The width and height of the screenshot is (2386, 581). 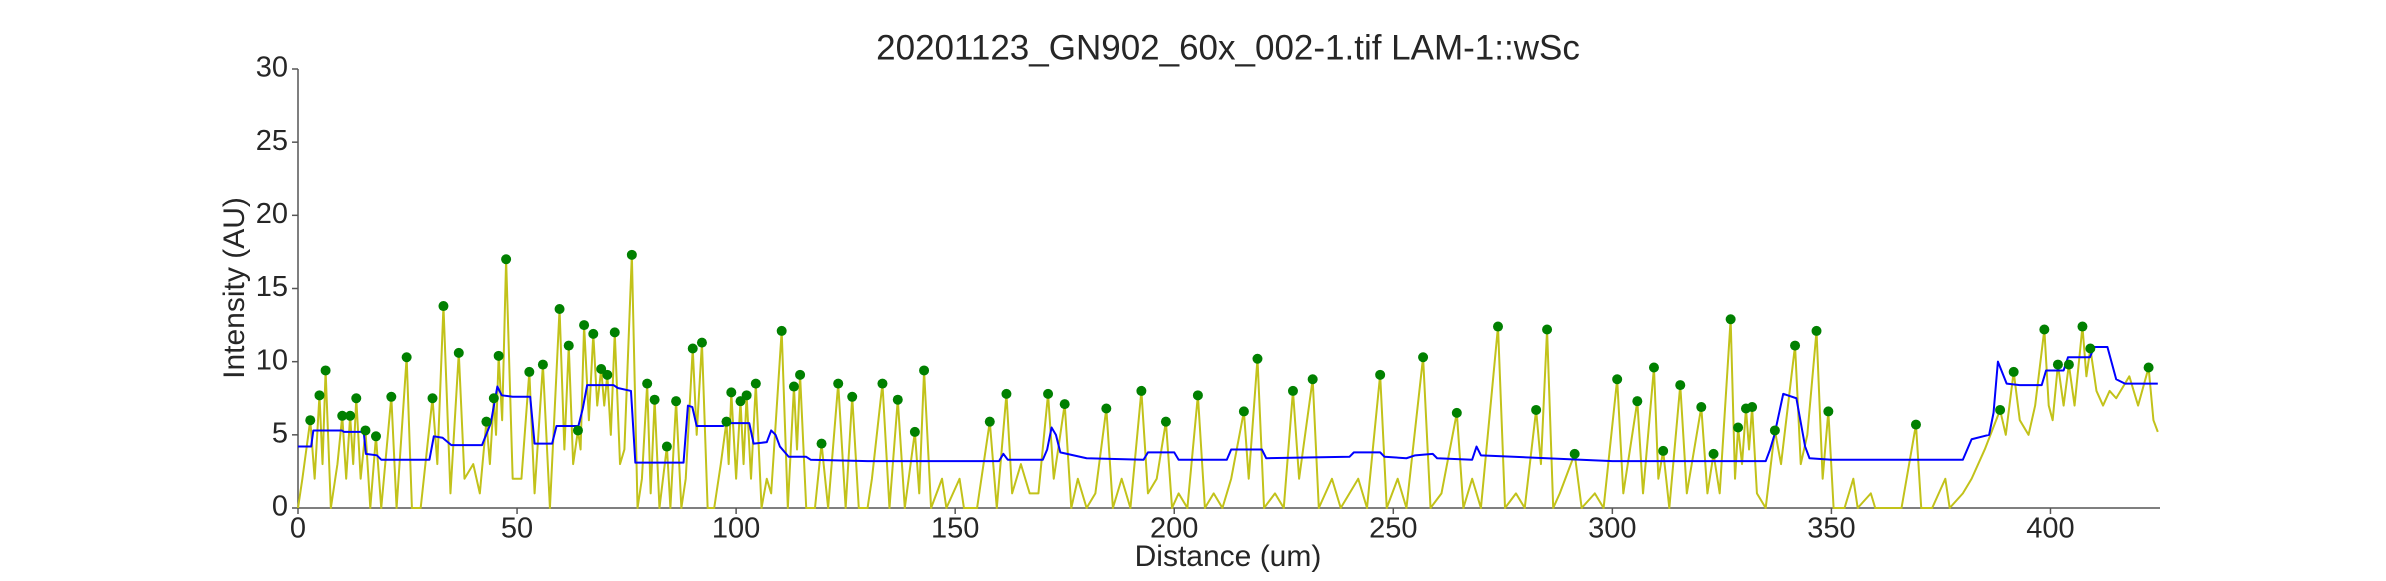 I want to click on y-tick-label: 25, so click(x=272, y=141).